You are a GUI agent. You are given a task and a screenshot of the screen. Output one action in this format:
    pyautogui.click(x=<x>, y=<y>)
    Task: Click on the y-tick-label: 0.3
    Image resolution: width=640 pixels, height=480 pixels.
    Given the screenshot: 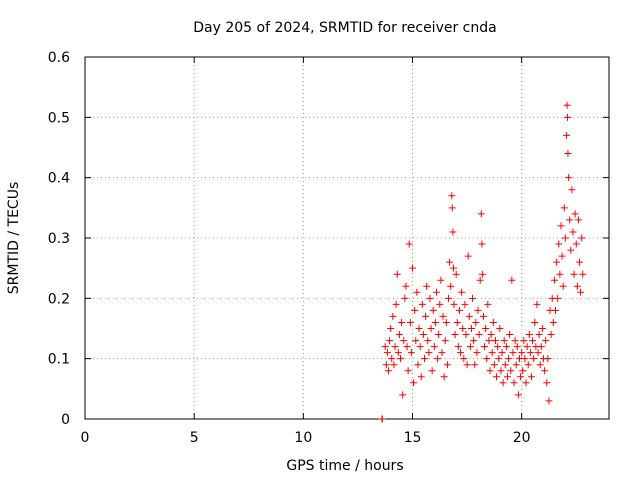 What is the action you would take?
    pyautogui.click(x=59, y=239)
    